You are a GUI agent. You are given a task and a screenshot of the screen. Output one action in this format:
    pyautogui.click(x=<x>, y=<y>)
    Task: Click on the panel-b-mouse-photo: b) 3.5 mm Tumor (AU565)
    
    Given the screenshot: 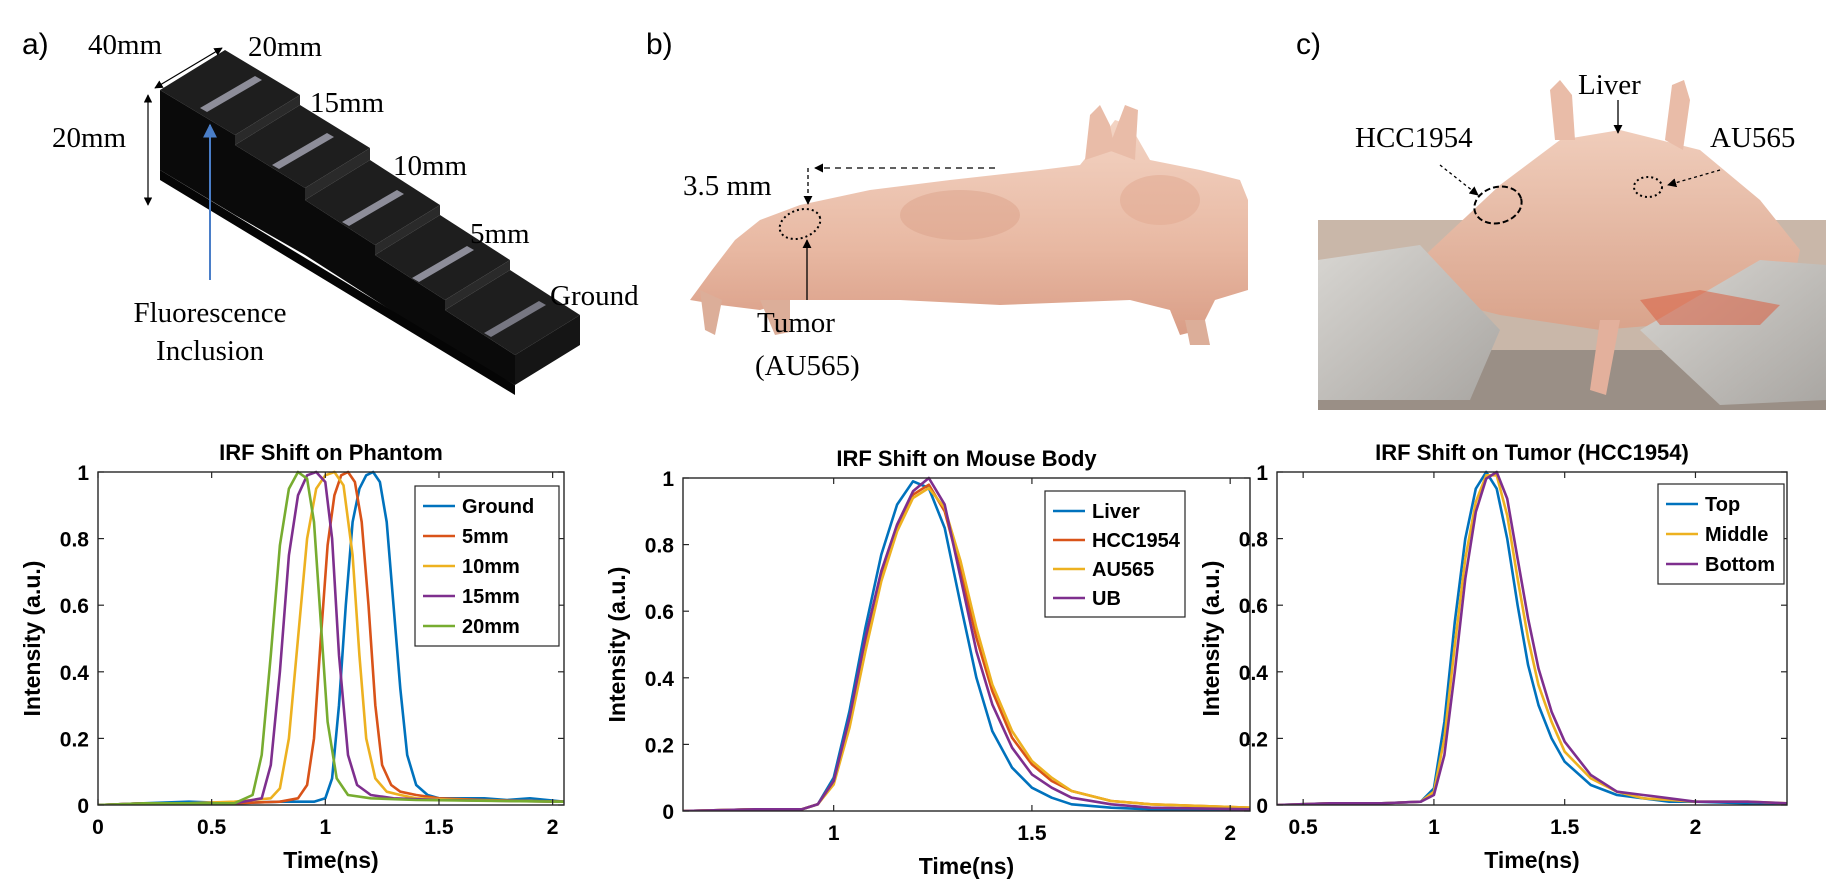 What is the action you would take?
    pyautogui.click(x=947, y=205)
    